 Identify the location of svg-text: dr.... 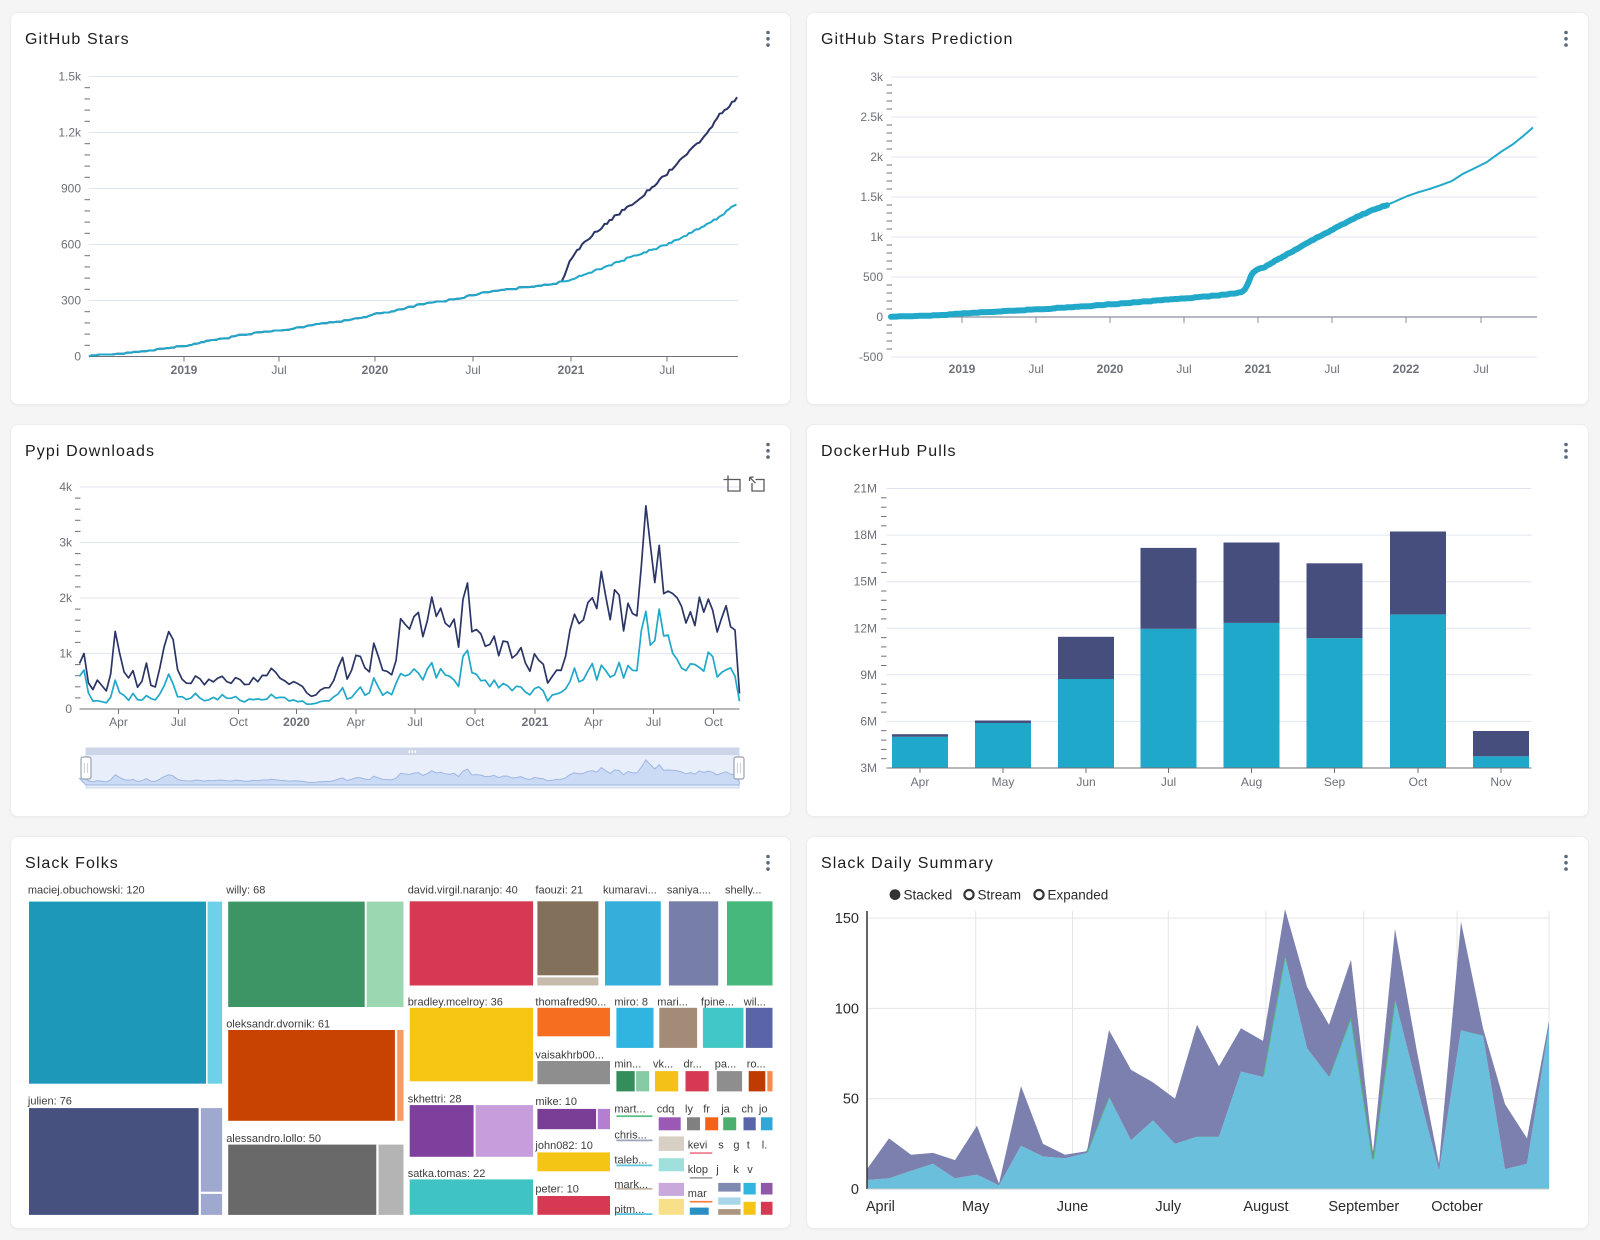
(693, 1065).